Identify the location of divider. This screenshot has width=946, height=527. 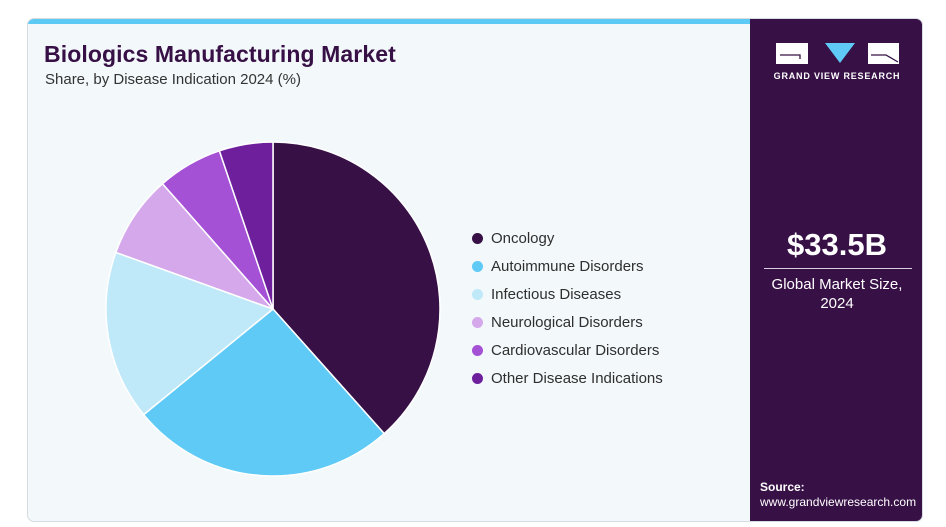
(838, 268).